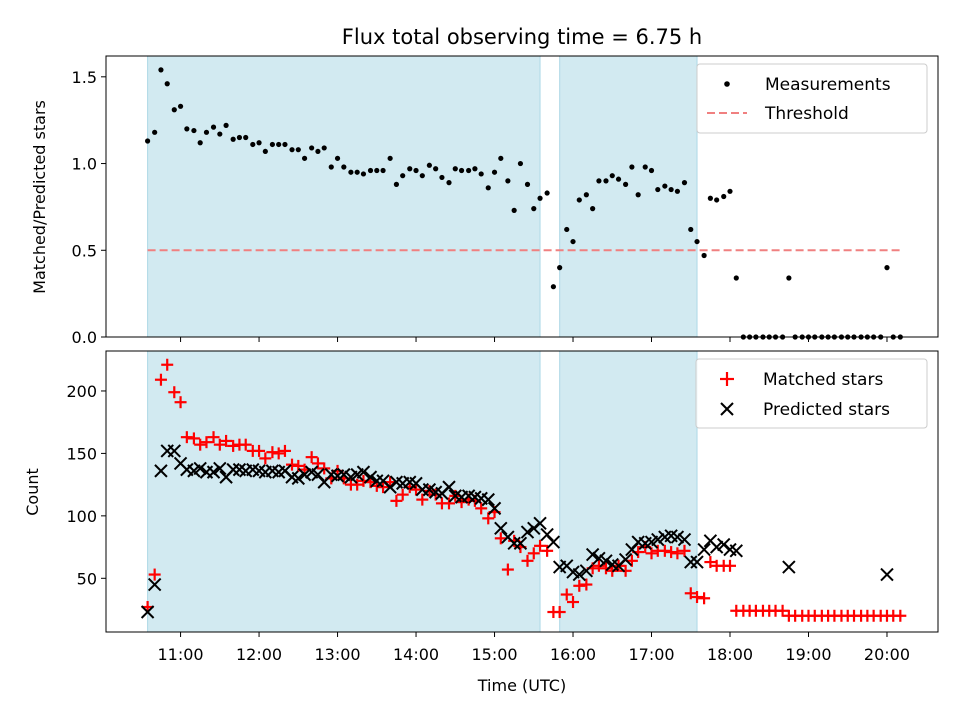 The width and height of the screenshot is (960, 720). Describe the element at coordinates (573, 654) in the screenshot. I see `x-tick-label: 16:00` at that location.